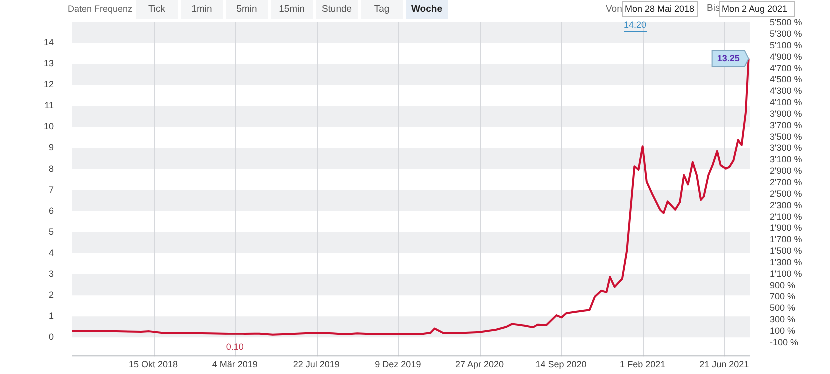 The image size is (830, 374). I want to click on y-tick-label: 7, so click(51, 189).